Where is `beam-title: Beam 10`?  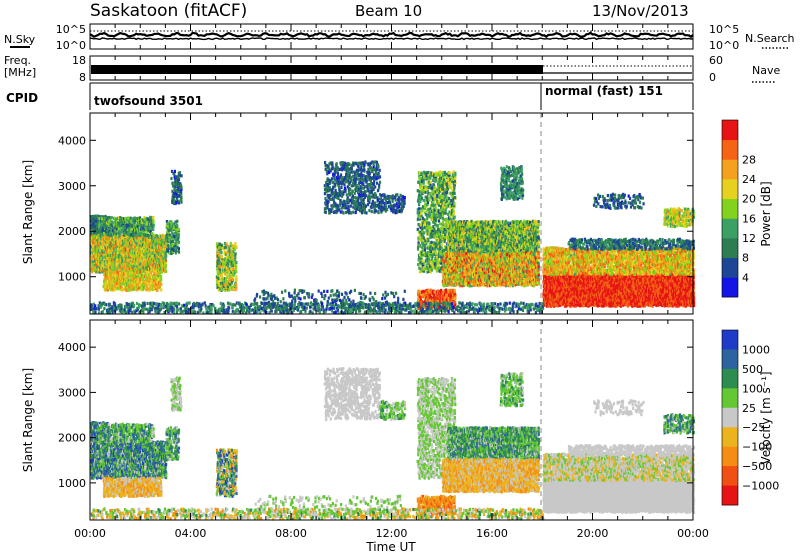
beam-title: Beam 10 is located at coordinates (388, 11).